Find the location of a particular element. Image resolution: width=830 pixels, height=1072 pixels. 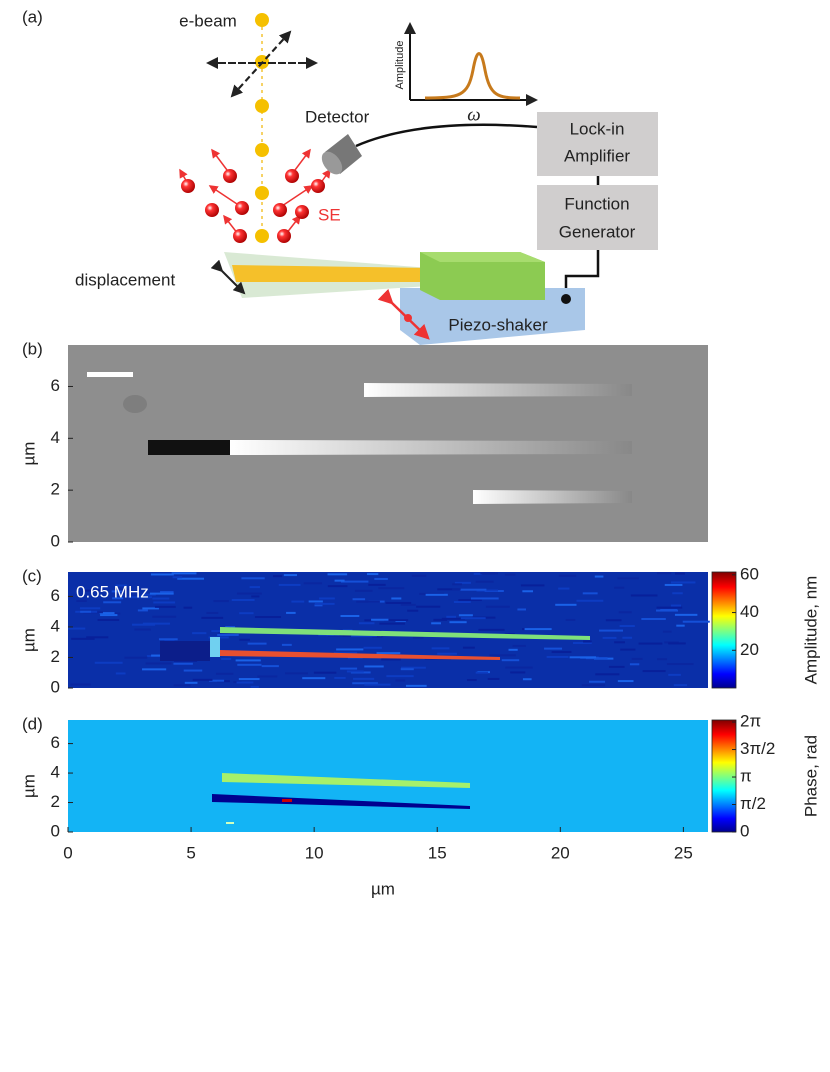

piezo-label: Piezo-shaker is located at coordinates (498, 324).